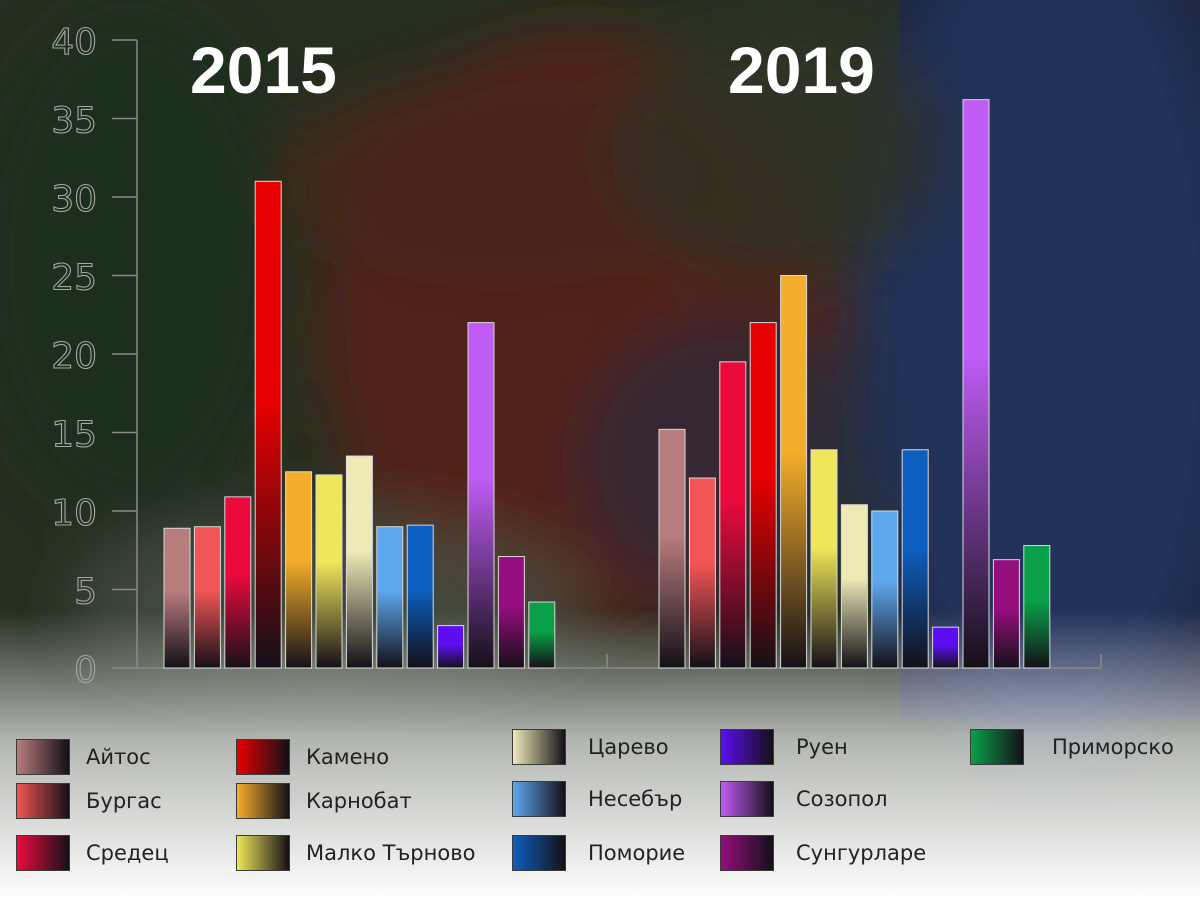 The image size is (1200, 900). I want to click on legend-label: Руен, so click(822, 747).